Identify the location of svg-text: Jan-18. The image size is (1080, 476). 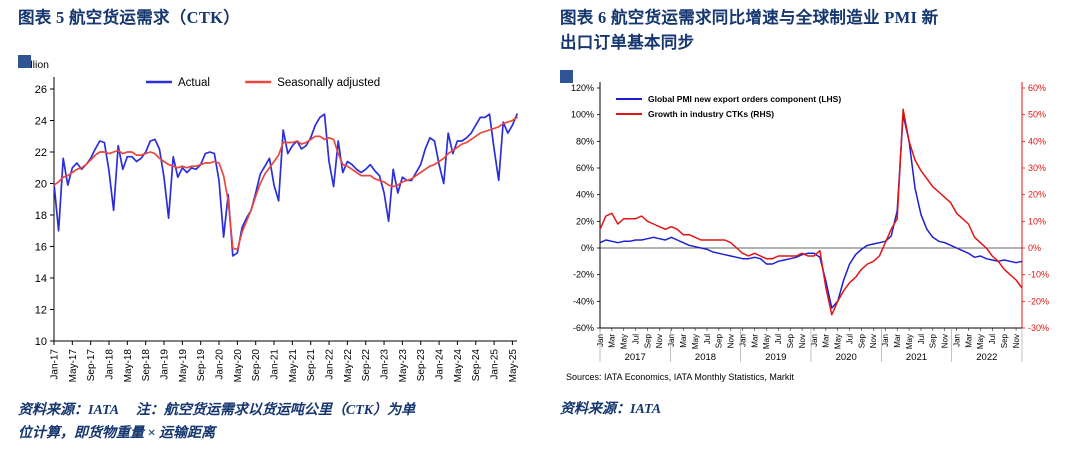
(110, 363).